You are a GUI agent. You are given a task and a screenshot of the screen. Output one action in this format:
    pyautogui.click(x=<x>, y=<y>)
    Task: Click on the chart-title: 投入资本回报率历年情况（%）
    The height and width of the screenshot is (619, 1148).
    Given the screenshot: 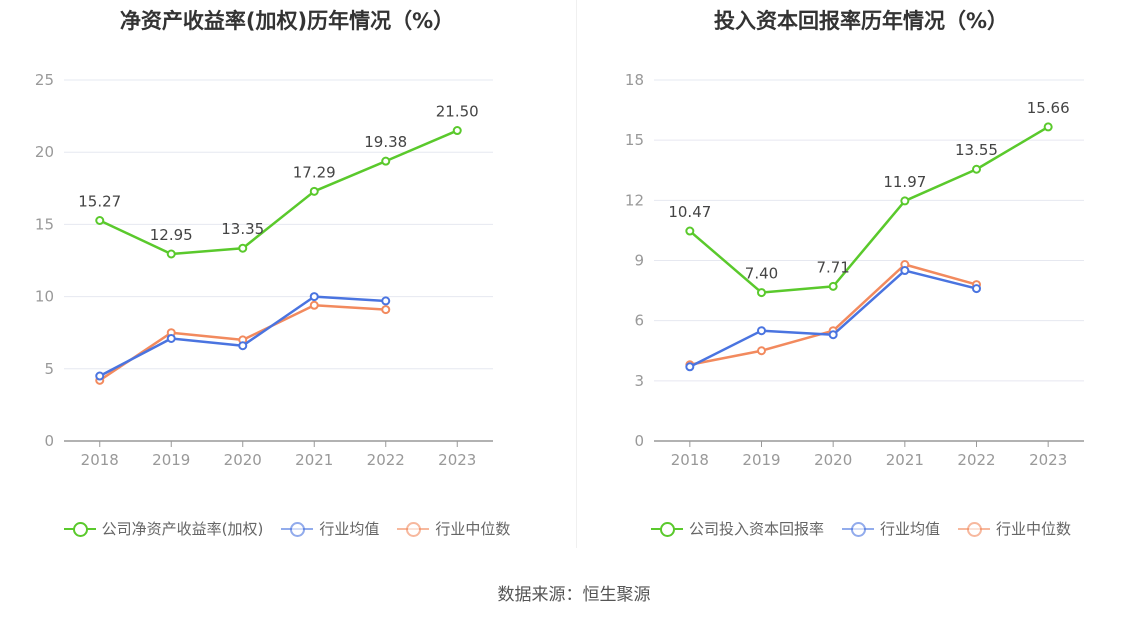 What is the action you would take?
    pyautogui.click(x=861, y=21)
    